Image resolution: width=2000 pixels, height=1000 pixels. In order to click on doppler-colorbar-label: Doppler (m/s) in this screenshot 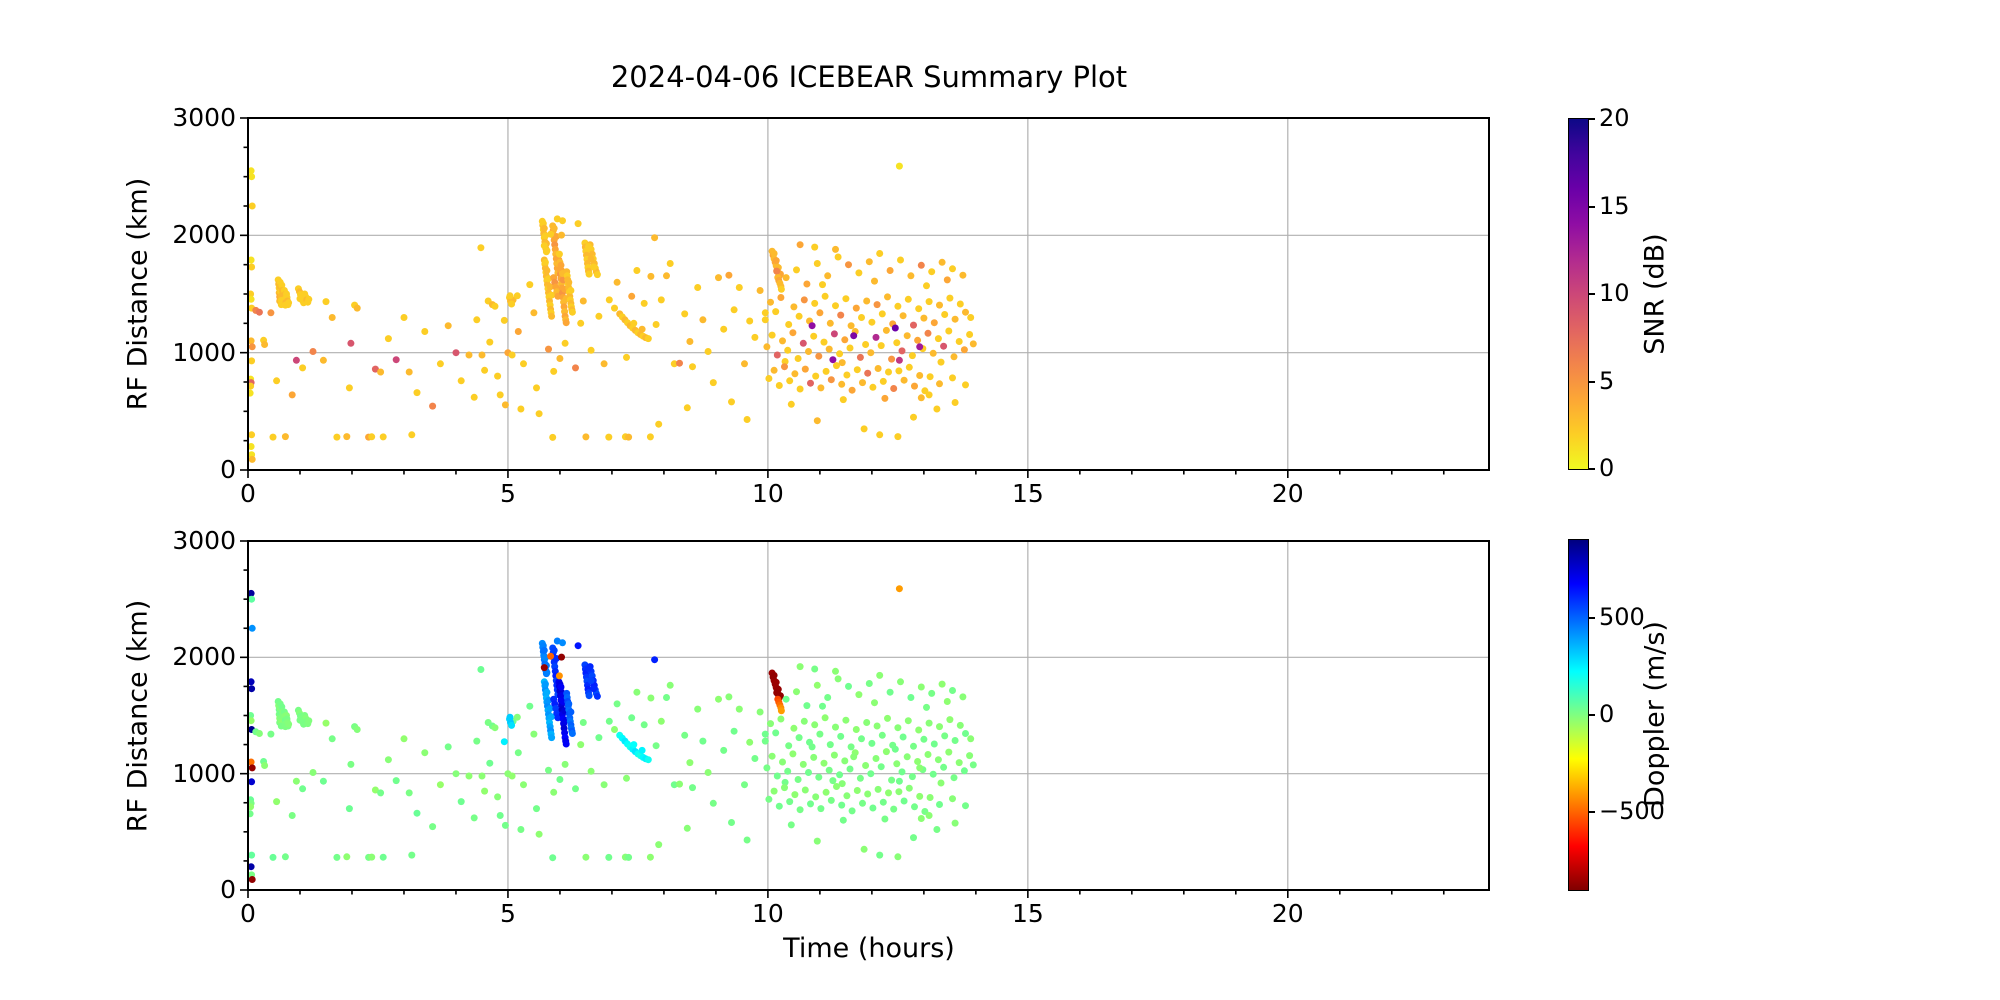, I will do `click(1655, 714)`.